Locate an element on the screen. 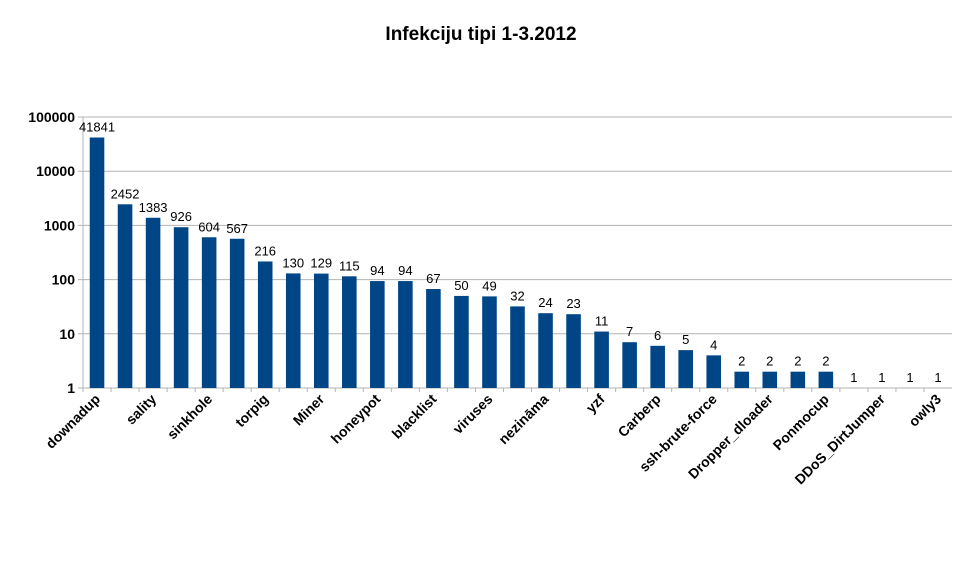  data-label: 24 is located at coordinates (545, 302).